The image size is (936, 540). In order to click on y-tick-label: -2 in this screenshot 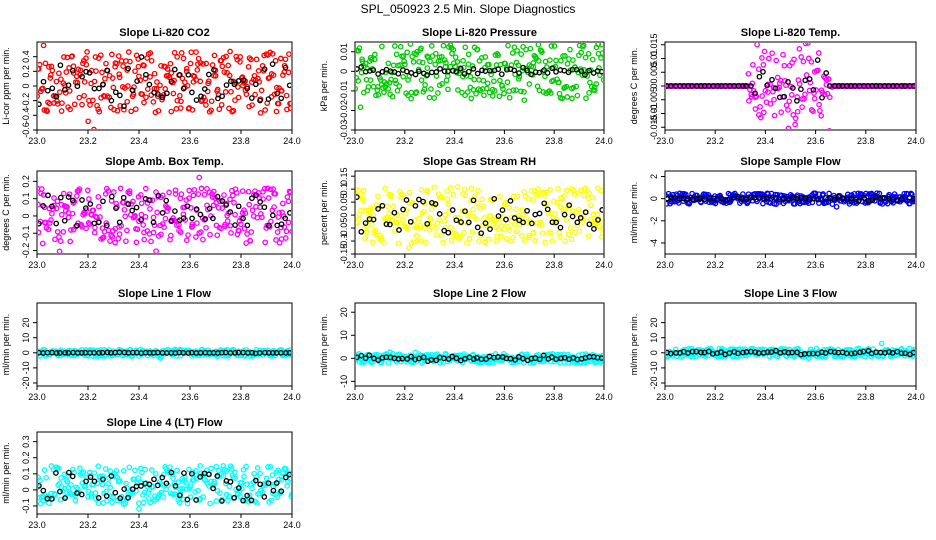, I will do `click(654, 221)`.